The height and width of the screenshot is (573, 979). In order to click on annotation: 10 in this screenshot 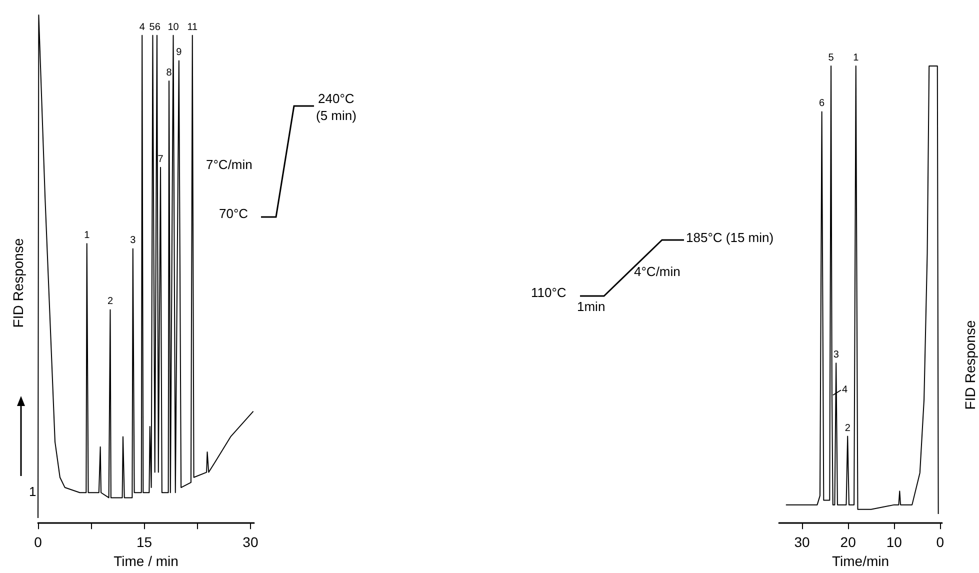, I will do `click(174, 27)`.